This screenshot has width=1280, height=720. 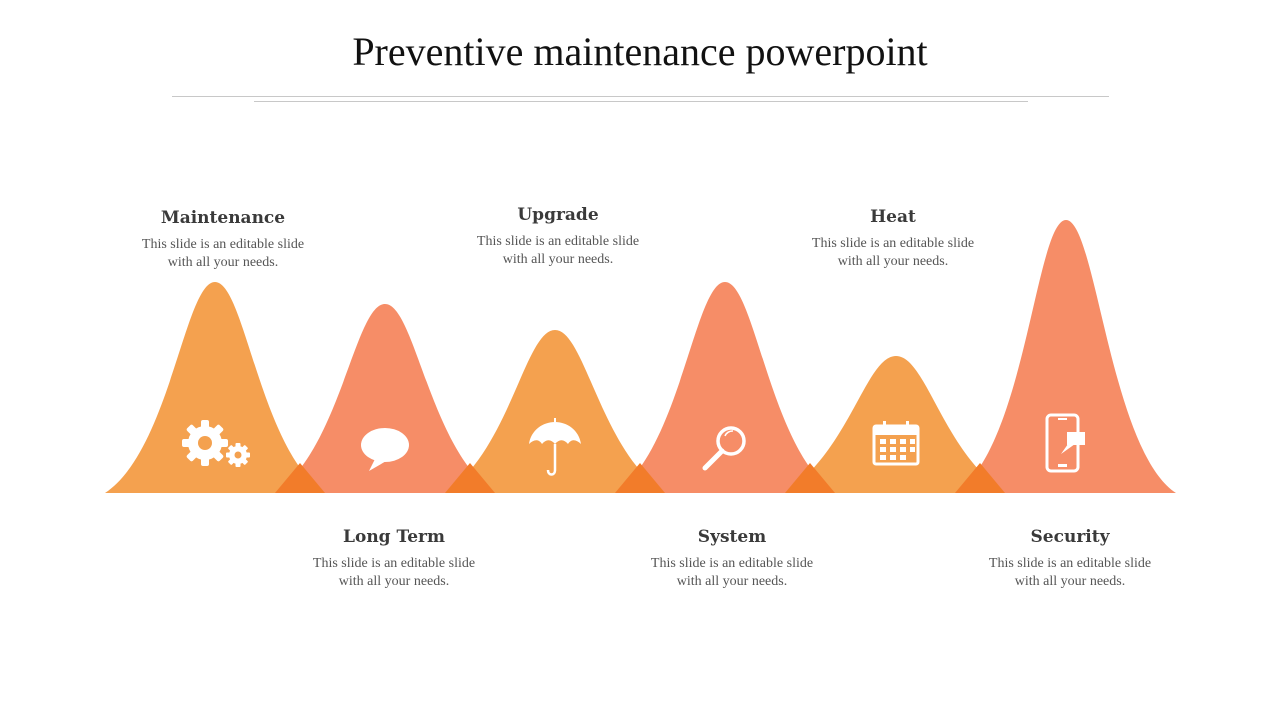 I want to click on peak-maintenance, so click(x=215, y=387).